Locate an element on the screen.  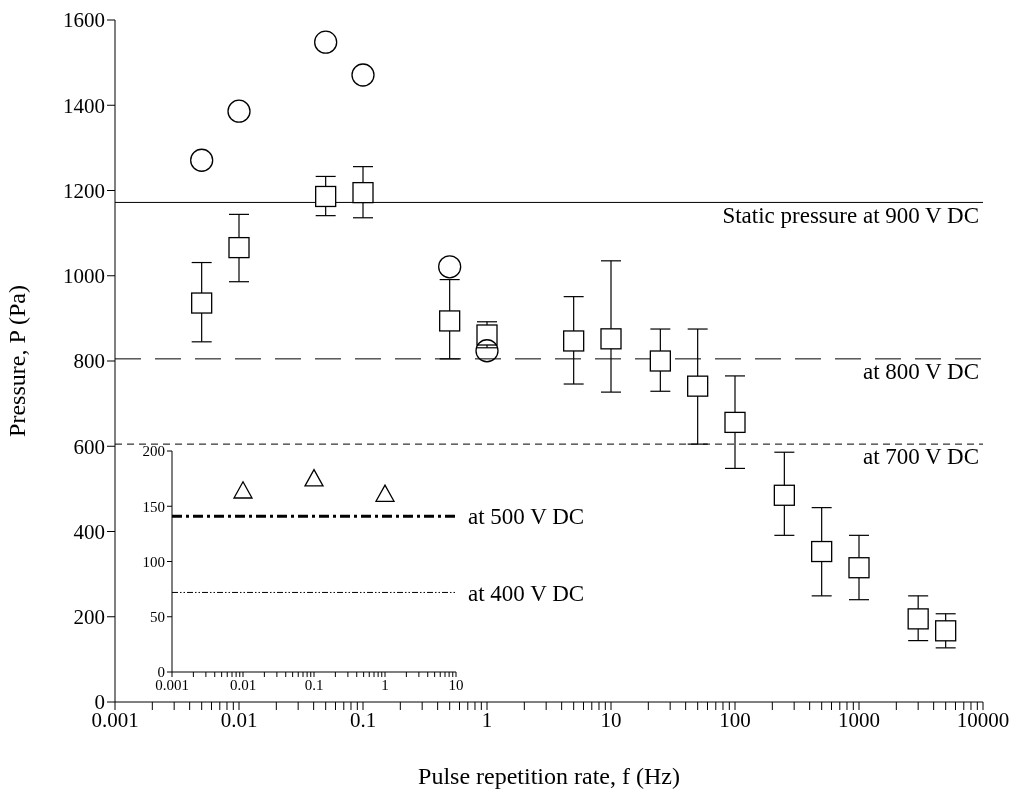
y-tick-label: 100 is located at coordinates (153, 561).